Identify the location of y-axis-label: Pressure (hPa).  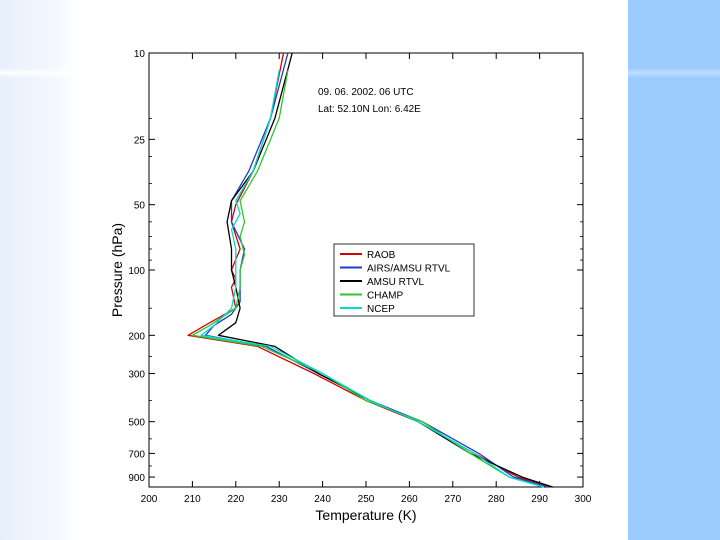
(117, 270).